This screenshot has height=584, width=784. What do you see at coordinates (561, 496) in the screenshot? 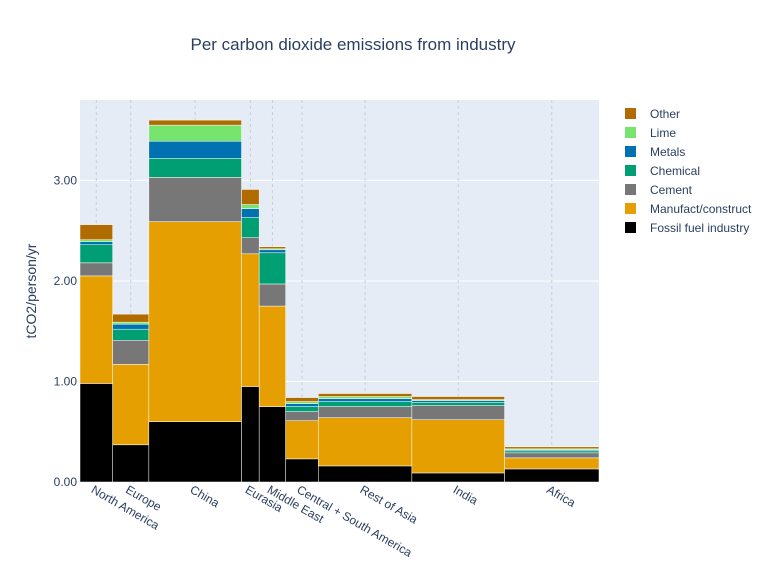
I see `x-tick-label: Africa` at bounding box center [561, 496].